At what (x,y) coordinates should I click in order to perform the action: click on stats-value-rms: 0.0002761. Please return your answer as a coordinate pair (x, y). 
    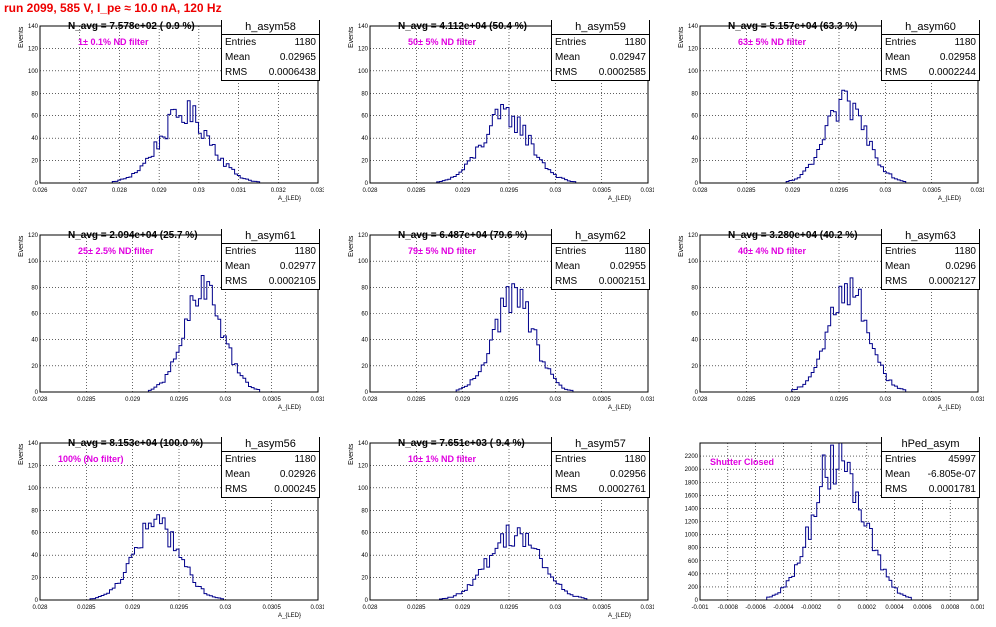
    Looking at the image, I should click on (622, 489).